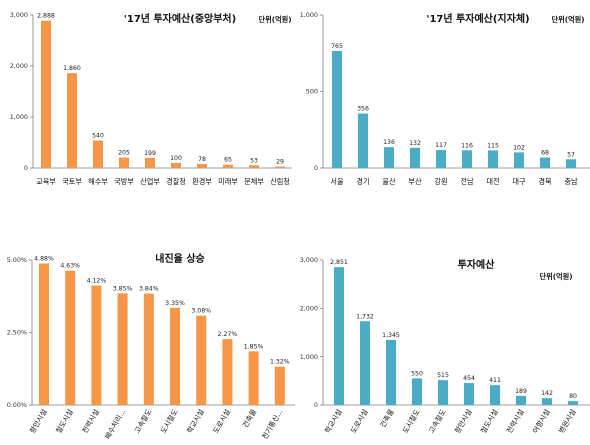  I want to click on chart-title: 내진율 상승, so click(179, 258).